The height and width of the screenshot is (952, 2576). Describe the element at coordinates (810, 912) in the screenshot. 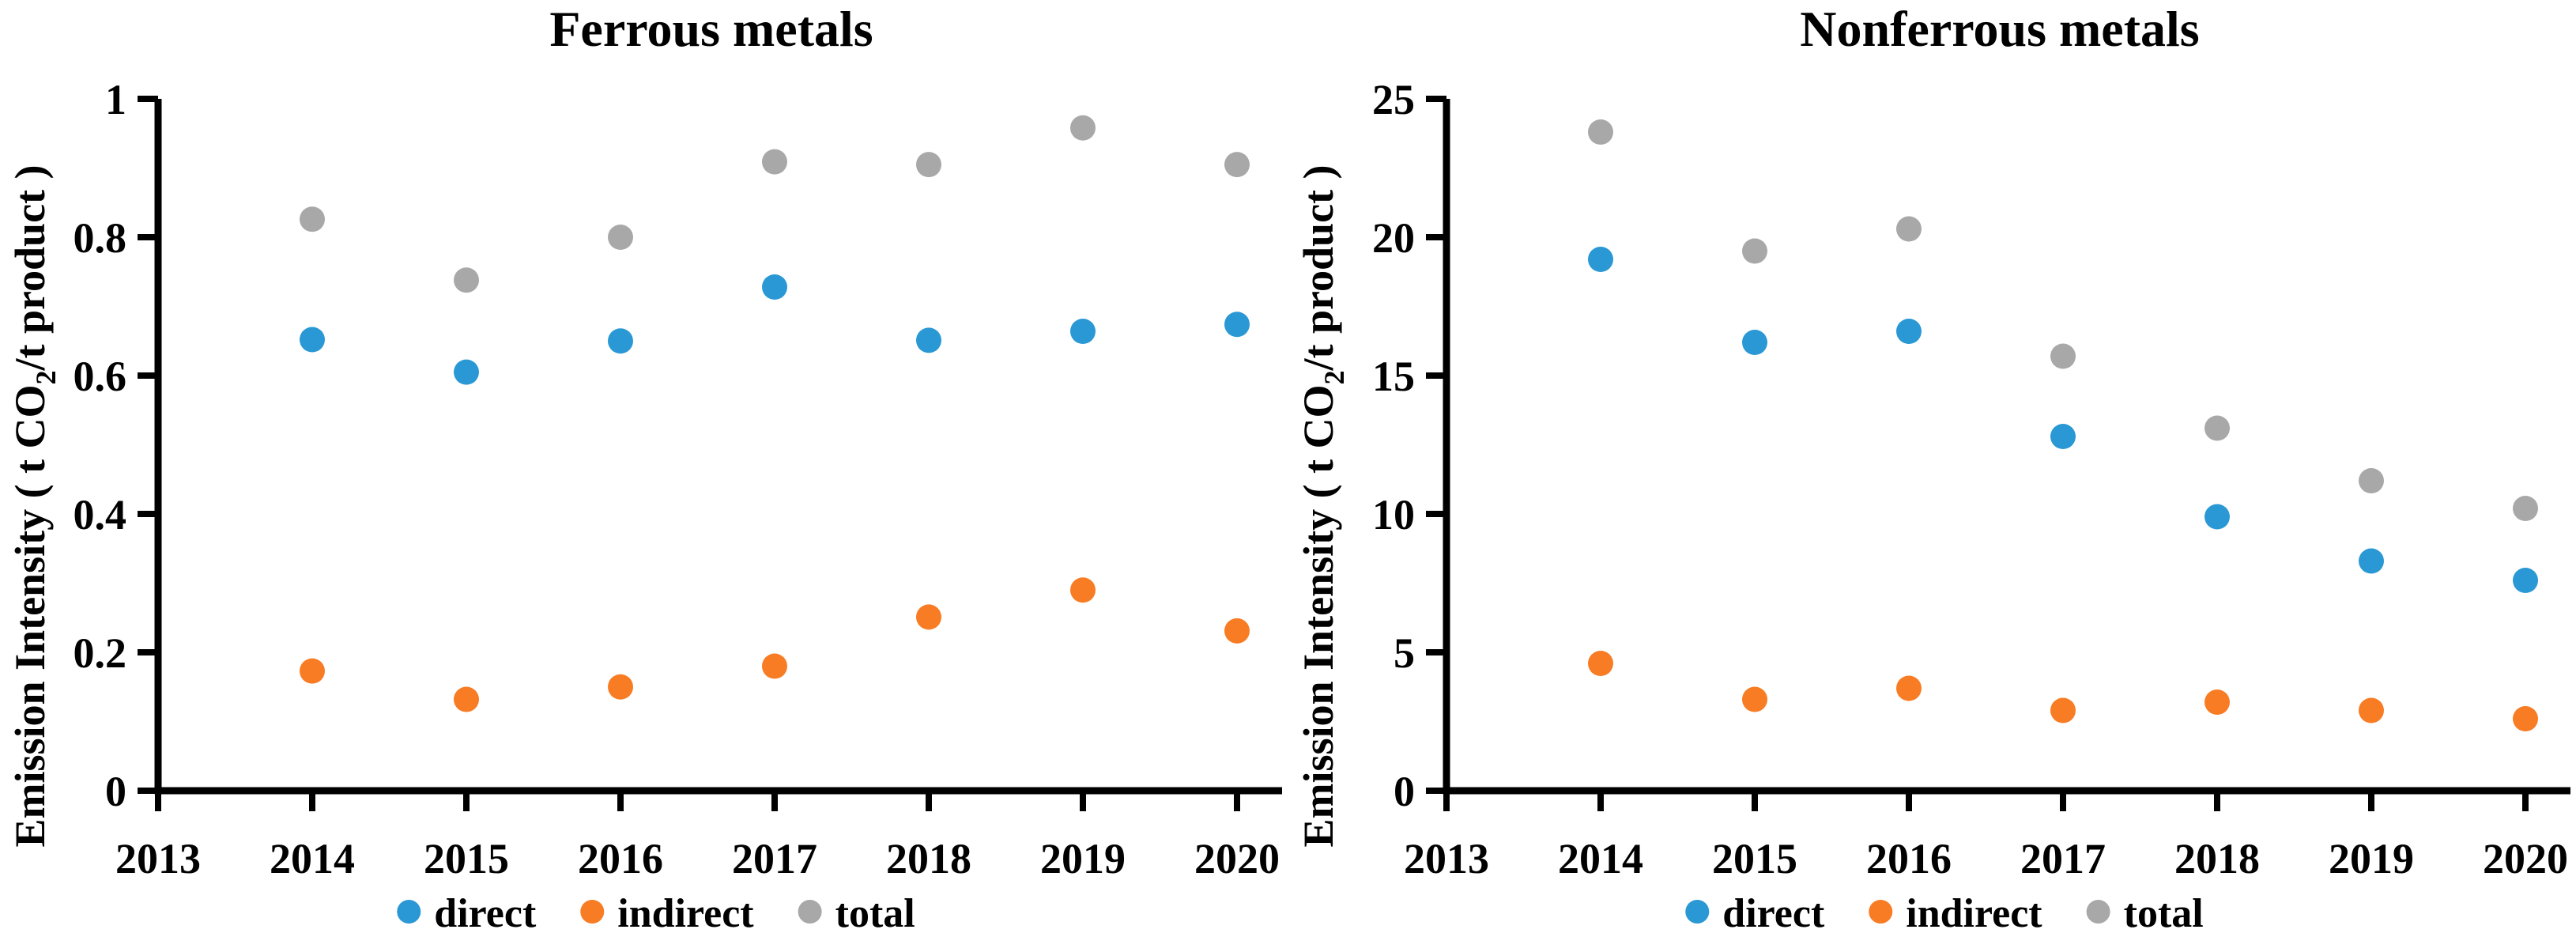

I see `legend-swatch-total` at that location.